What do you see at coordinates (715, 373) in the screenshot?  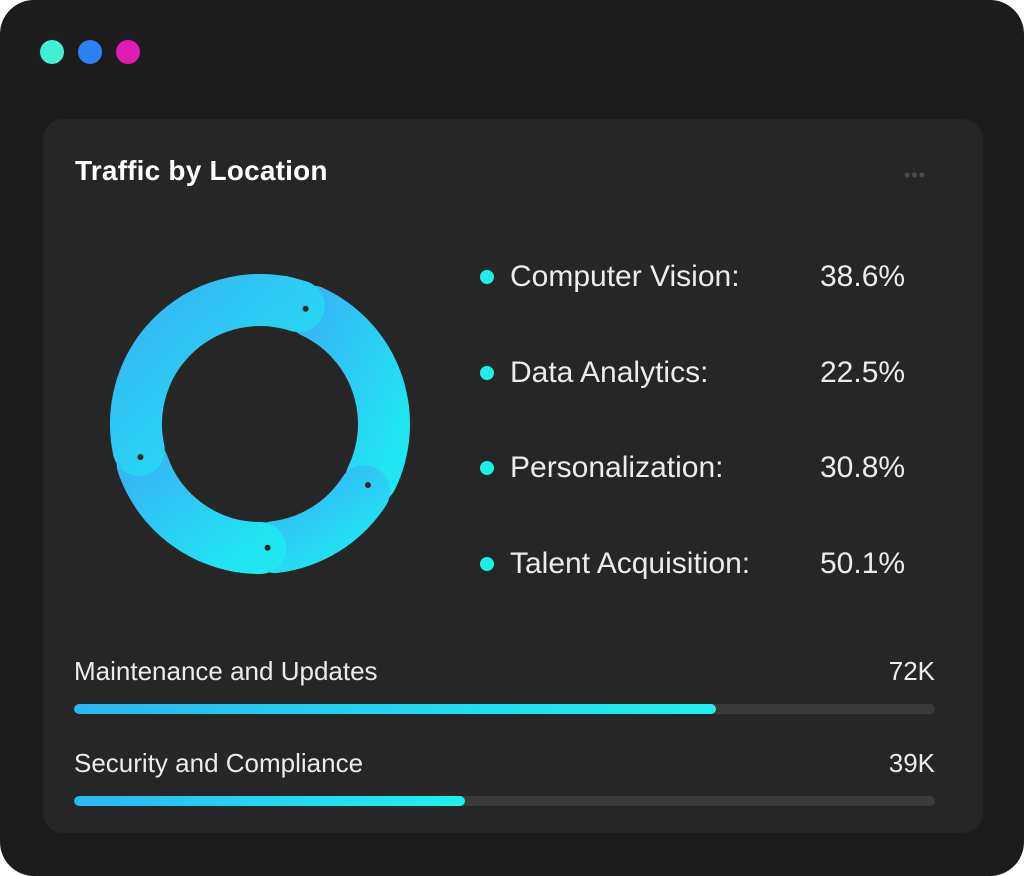 I see `legend-item: Data Analytics: 22.5%` at bounding box center [715, 373].